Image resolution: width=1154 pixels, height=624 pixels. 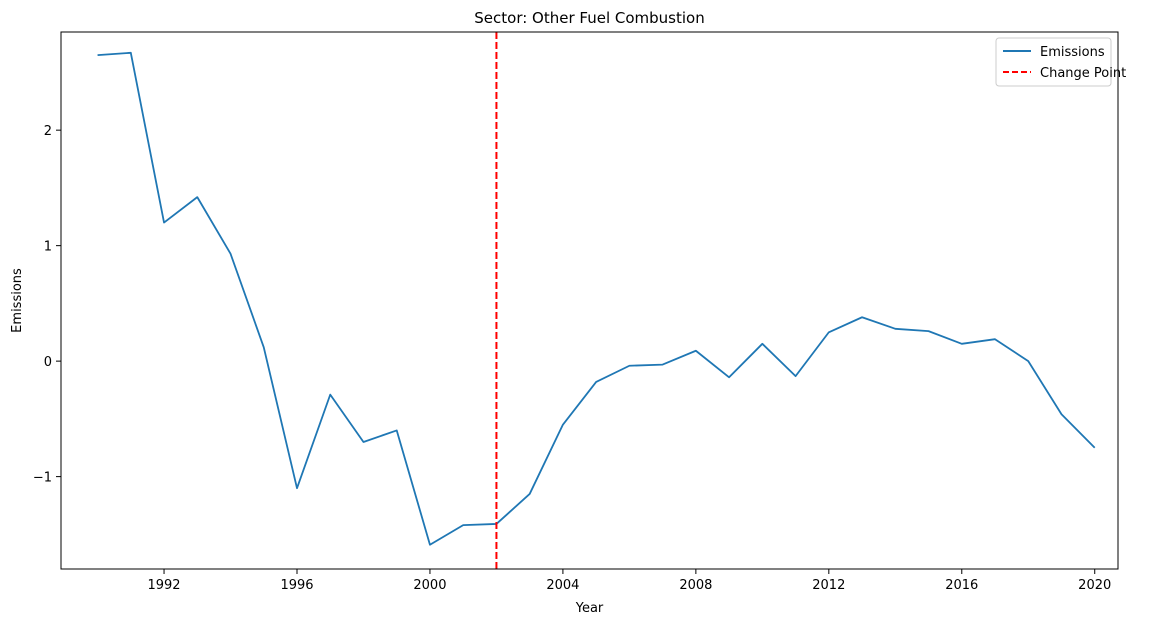 What do you see at coordinates (961, 585) in the screenshot?
I see `x-tick-label: 2016` at bounding box center [961, 585].